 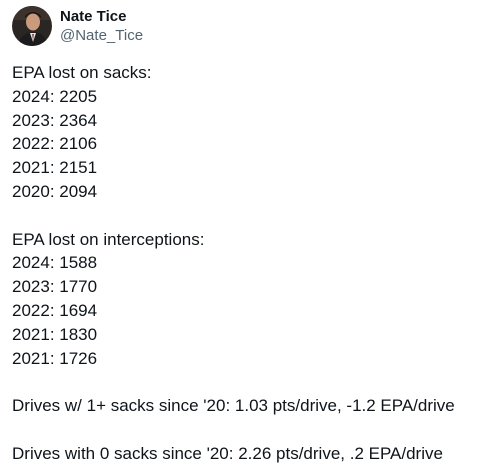 I want to click on interceptions-stat-line: 2021: 1726, so click(x=55, y=358).